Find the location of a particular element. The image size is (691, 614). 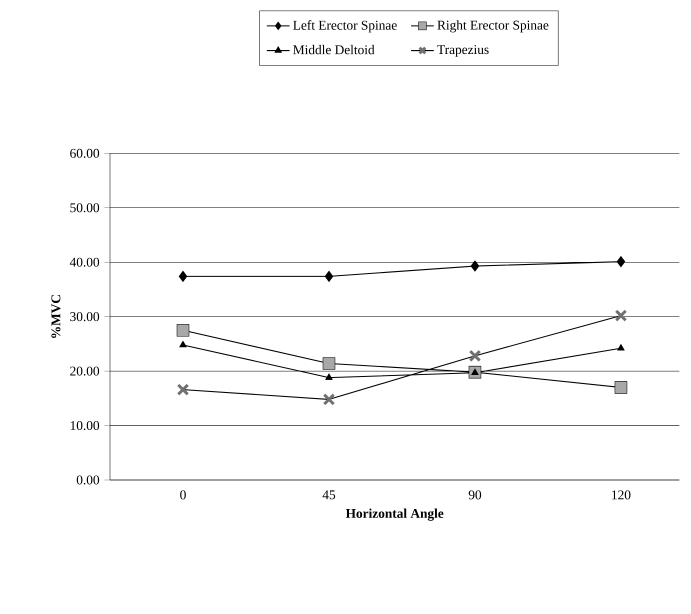

x-tick-label: 90 is located at coordinates (475, 495).